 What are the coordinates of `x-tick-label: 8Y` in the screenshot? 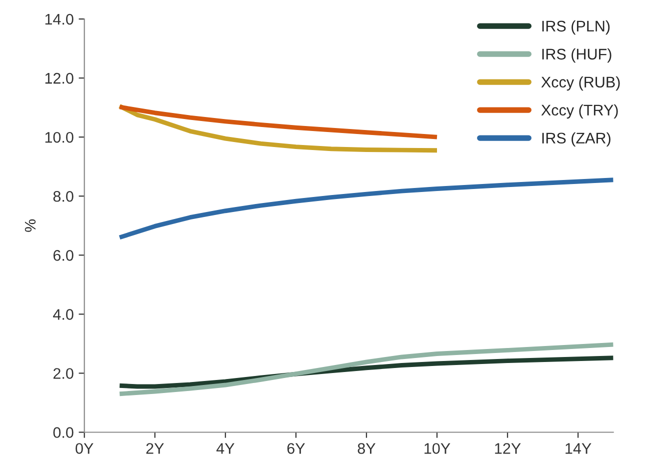 It's located at (367, 448).